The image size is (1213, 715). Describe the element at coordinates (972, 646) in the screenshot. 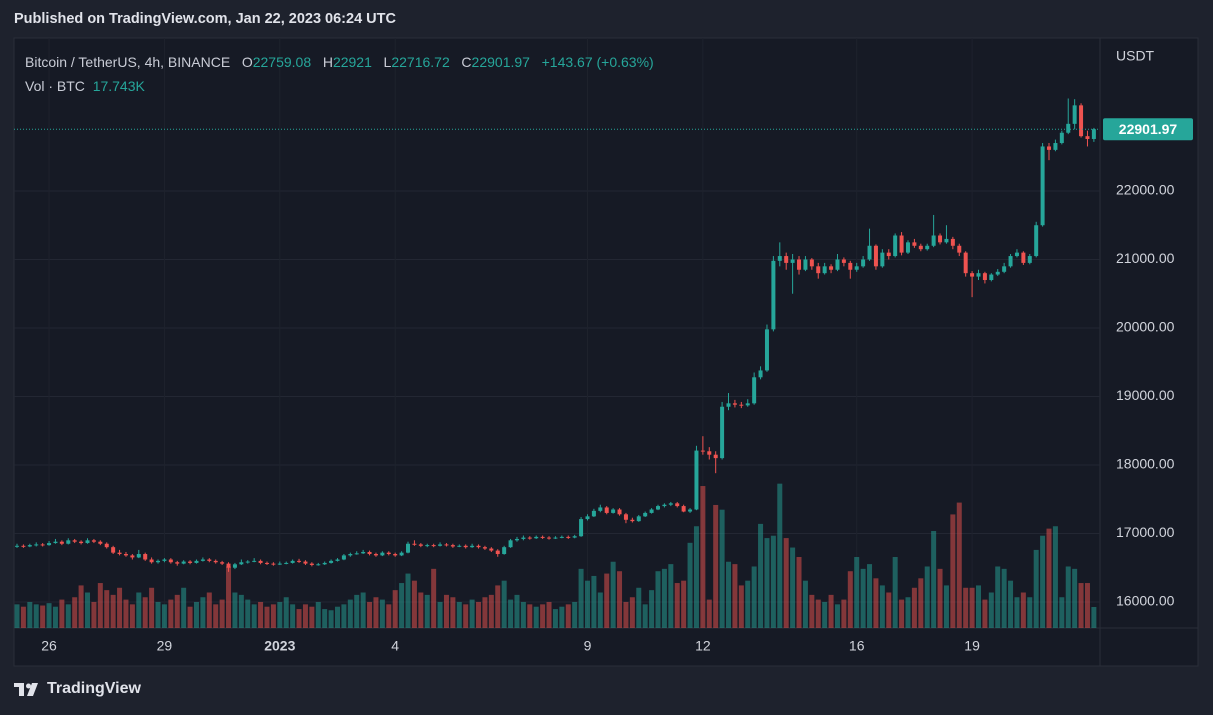

I see `x-tick-label: 19` at that location.